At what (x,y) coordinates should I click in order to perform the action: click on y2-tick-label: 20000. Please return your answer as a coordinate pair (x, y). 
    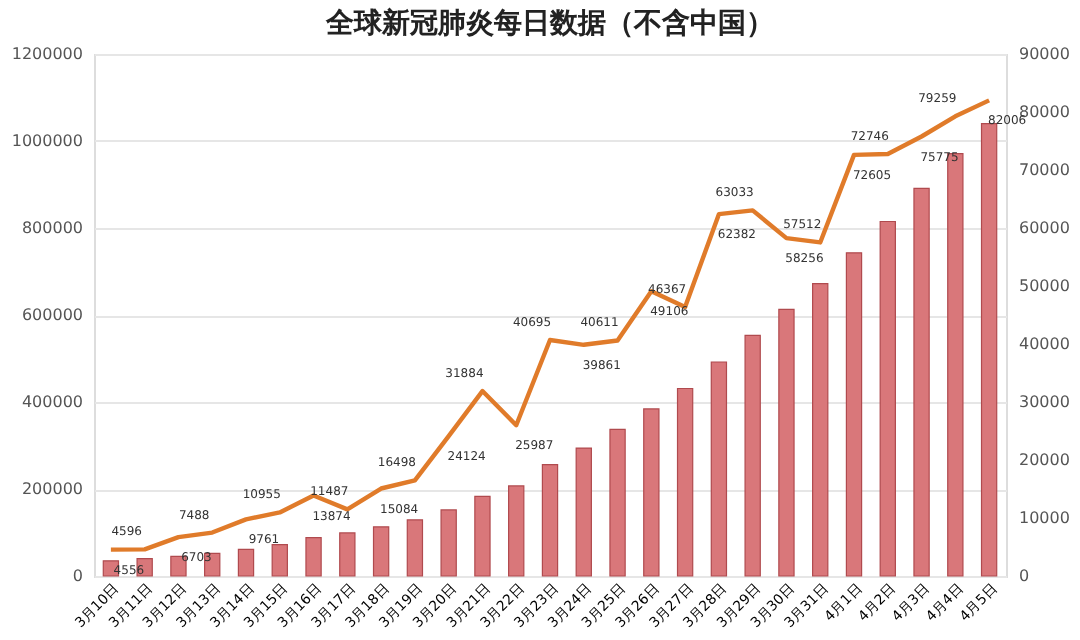
    Looking at the image, I should click on (1044, 460).